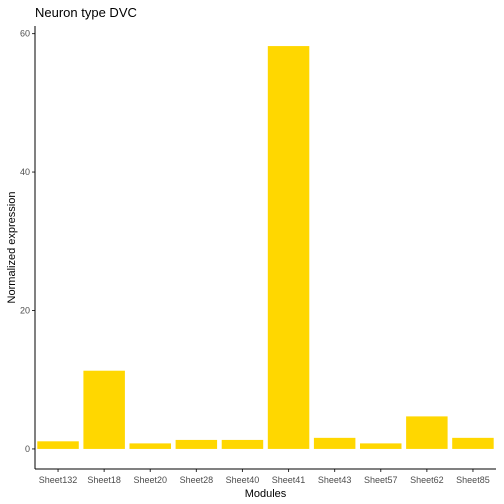 The height and width of the screenshot is (504, 504). What do you see at coordinates (27, 241) in the screenshot?
I see `y-axis-ticks: 0 20 40 60` at bounding box center [27, 241].